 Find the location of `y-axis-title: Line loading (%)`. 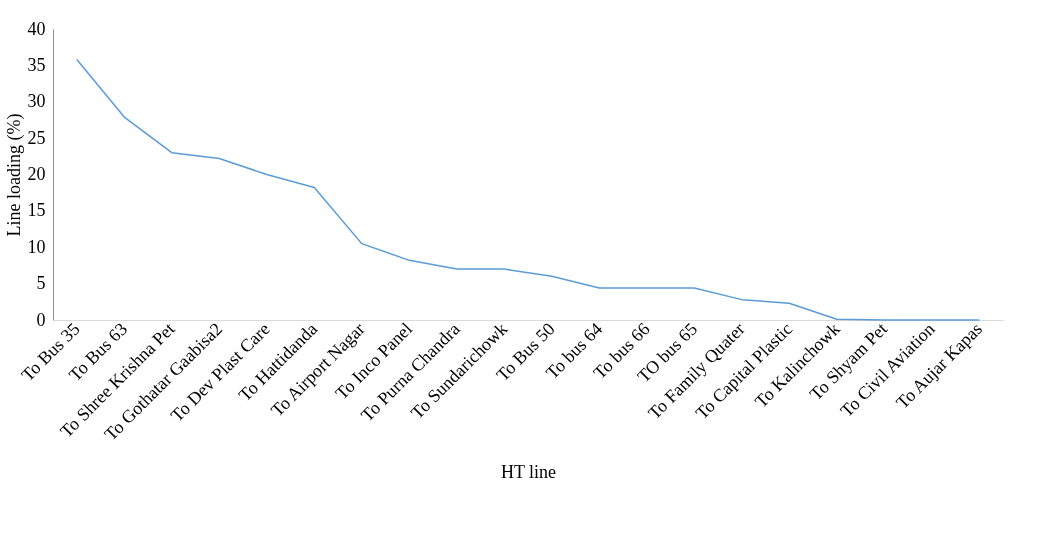

y-axis-title: Line loading (%) is located at coordinates (14, 175).